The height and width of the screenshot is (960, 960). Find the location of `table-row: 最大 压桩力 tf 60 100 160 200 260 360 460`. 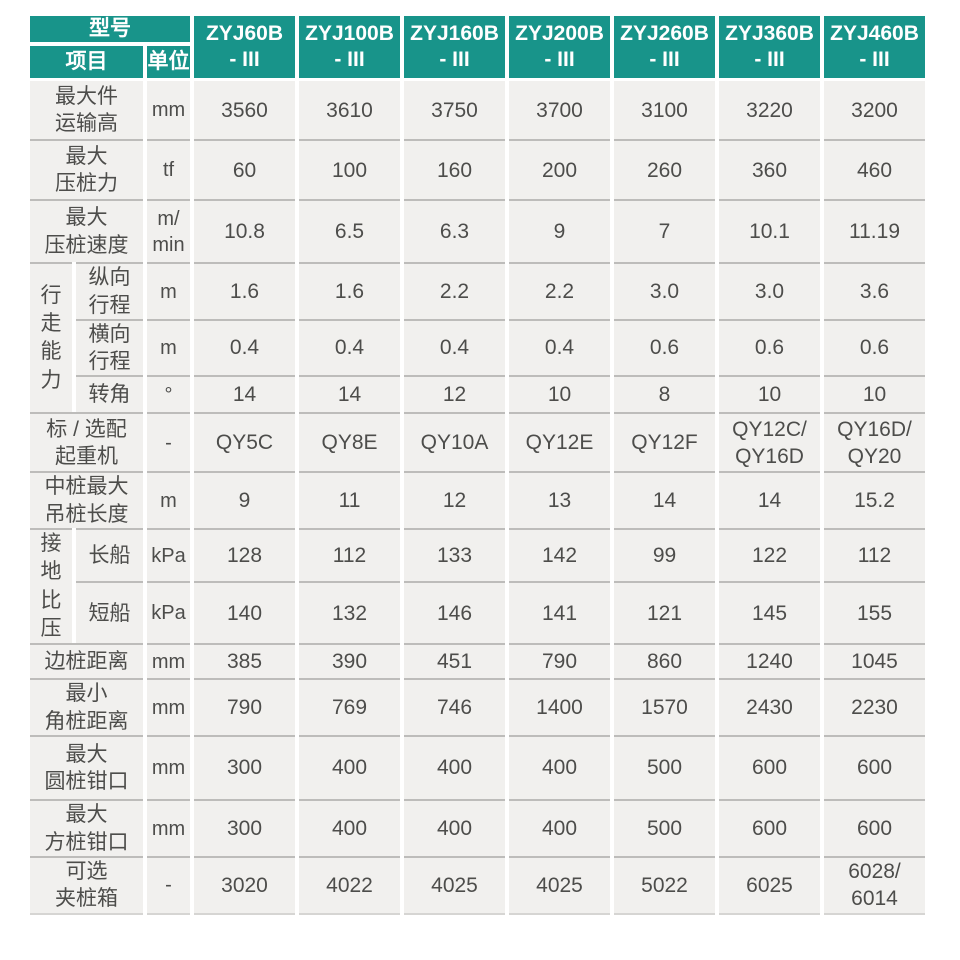

table-row: 最大 压桩力 tf 60 100 160 200 260 360 460 is located at coordinates (477, 169).